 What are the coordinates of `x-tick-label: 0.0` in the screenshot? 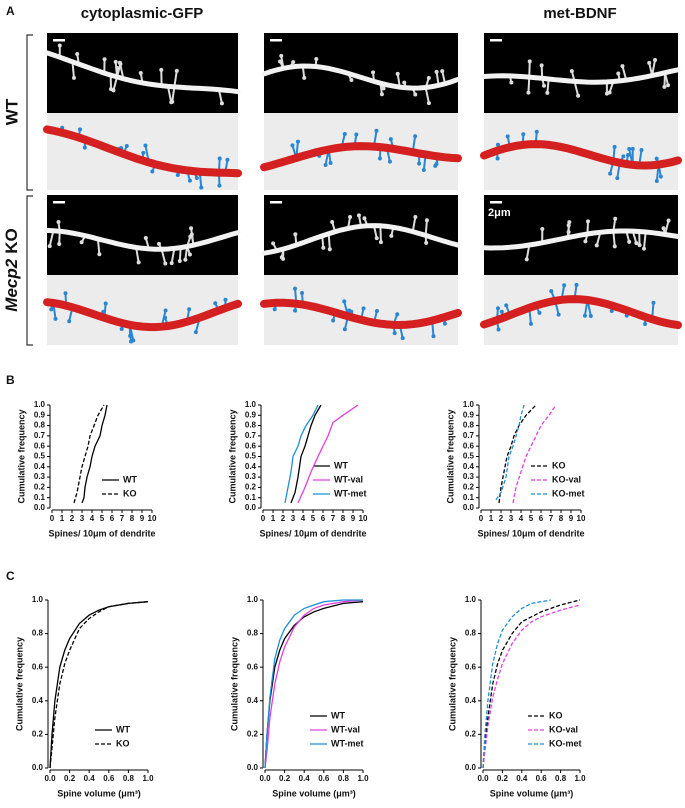 It's located at (483, 778).